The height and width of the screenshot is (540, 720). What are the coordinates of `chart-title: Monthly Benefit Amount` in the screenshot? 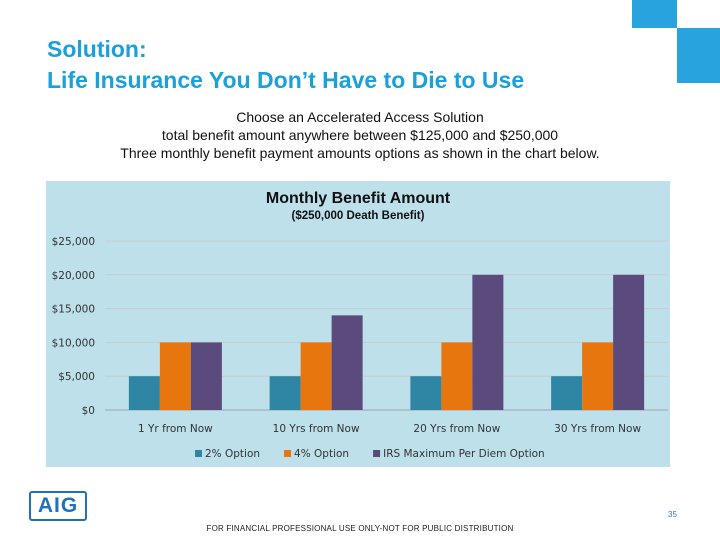 It's located at (358, 198).